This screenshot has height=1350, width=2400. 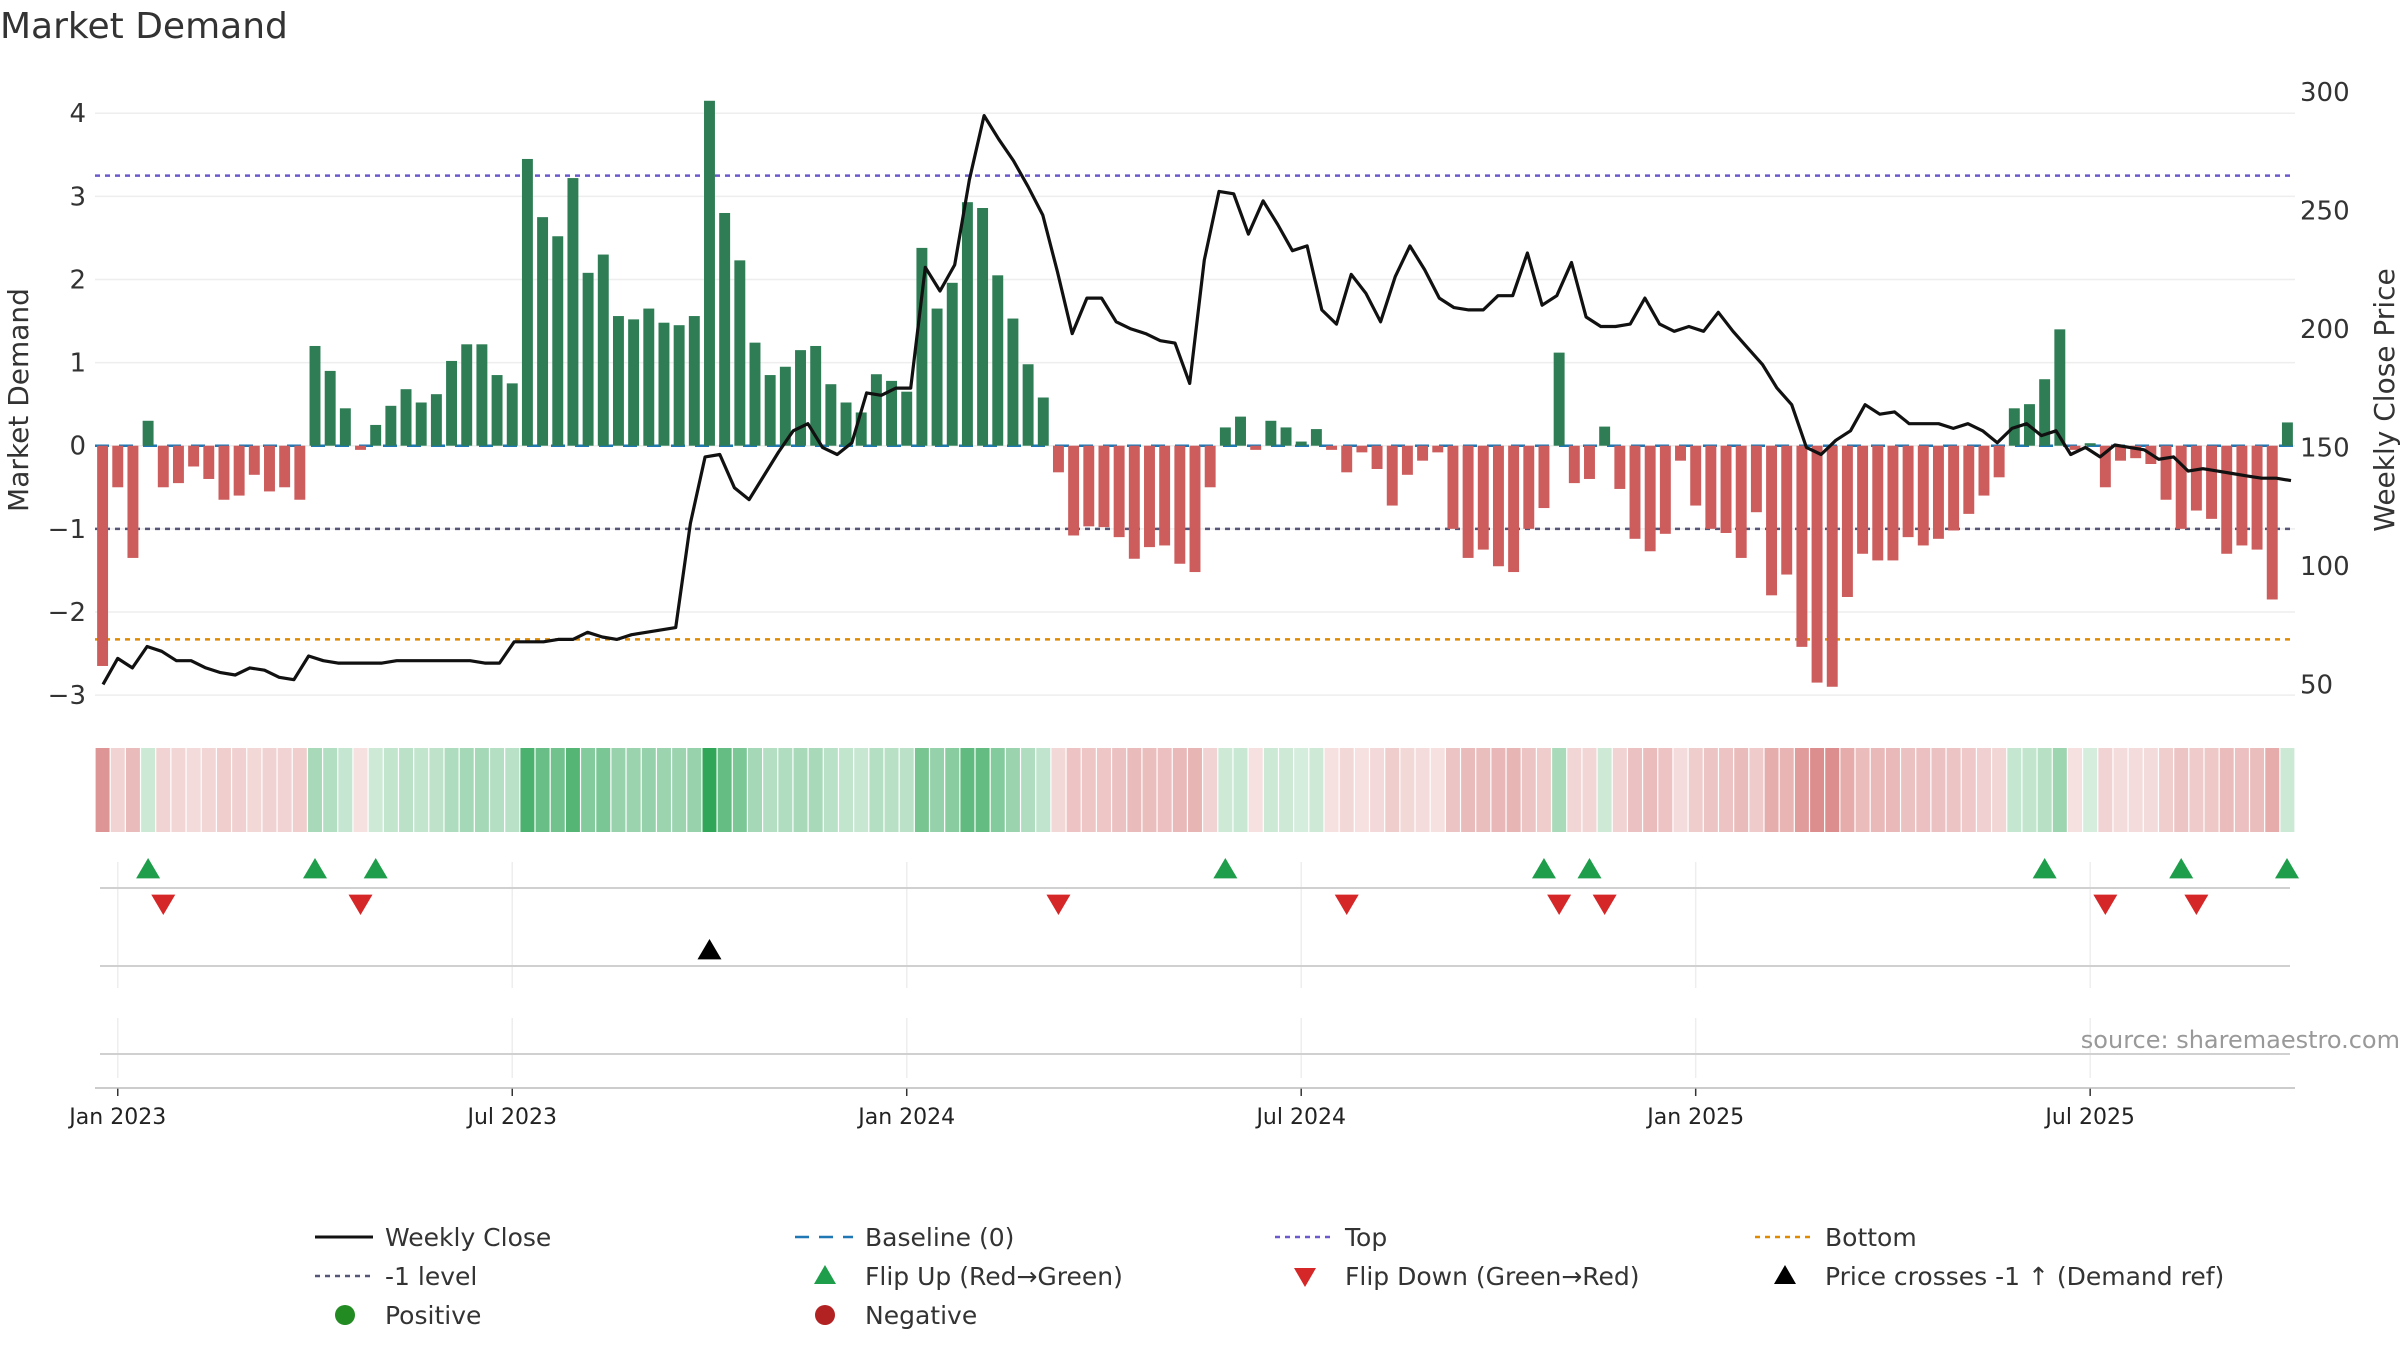 I want to click on x-tick-label: Jan 2023, so click(x=116, y=1117).